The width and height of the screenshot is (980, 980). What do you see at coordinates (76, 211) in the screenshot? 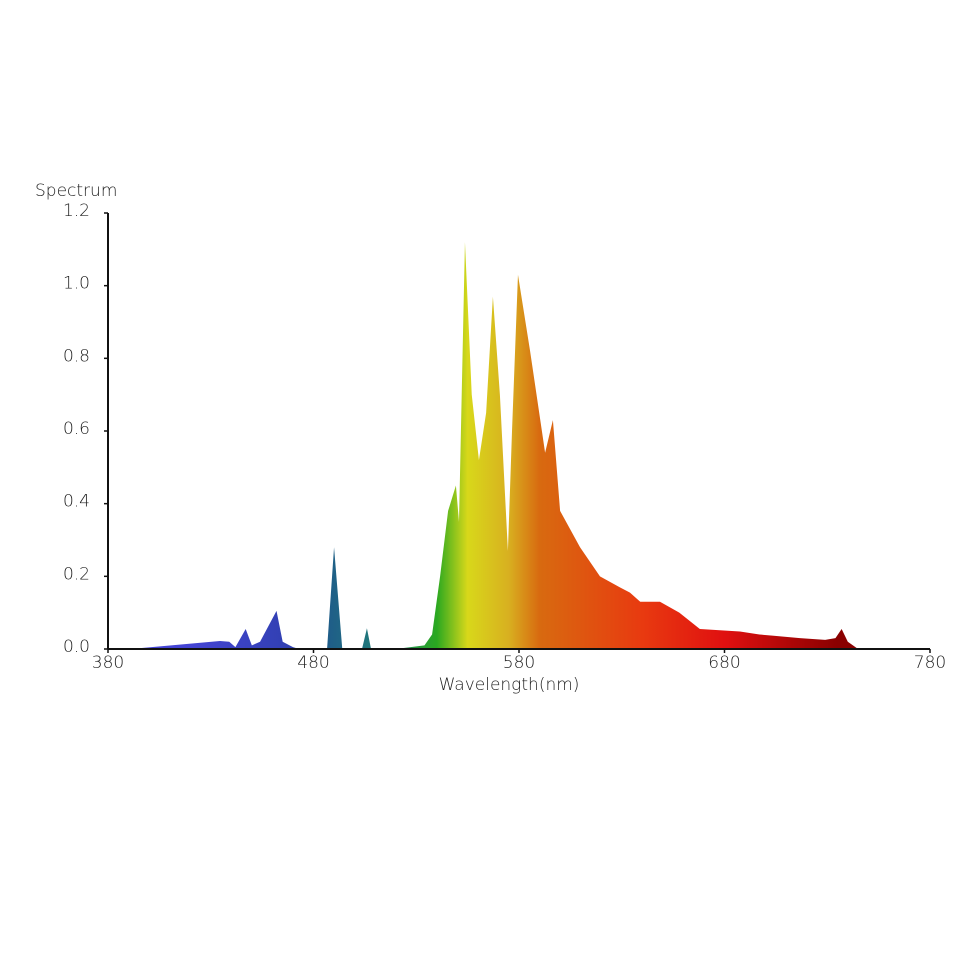
I see `y-tick-label: 1.2` at bounding box center [76, 211].